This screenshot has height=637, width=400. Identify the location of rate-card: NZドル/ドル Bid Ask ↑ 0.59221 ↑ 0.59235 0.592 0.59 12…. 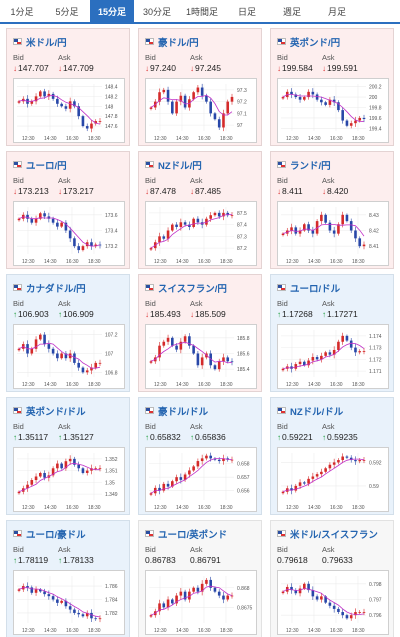
(332, 456).